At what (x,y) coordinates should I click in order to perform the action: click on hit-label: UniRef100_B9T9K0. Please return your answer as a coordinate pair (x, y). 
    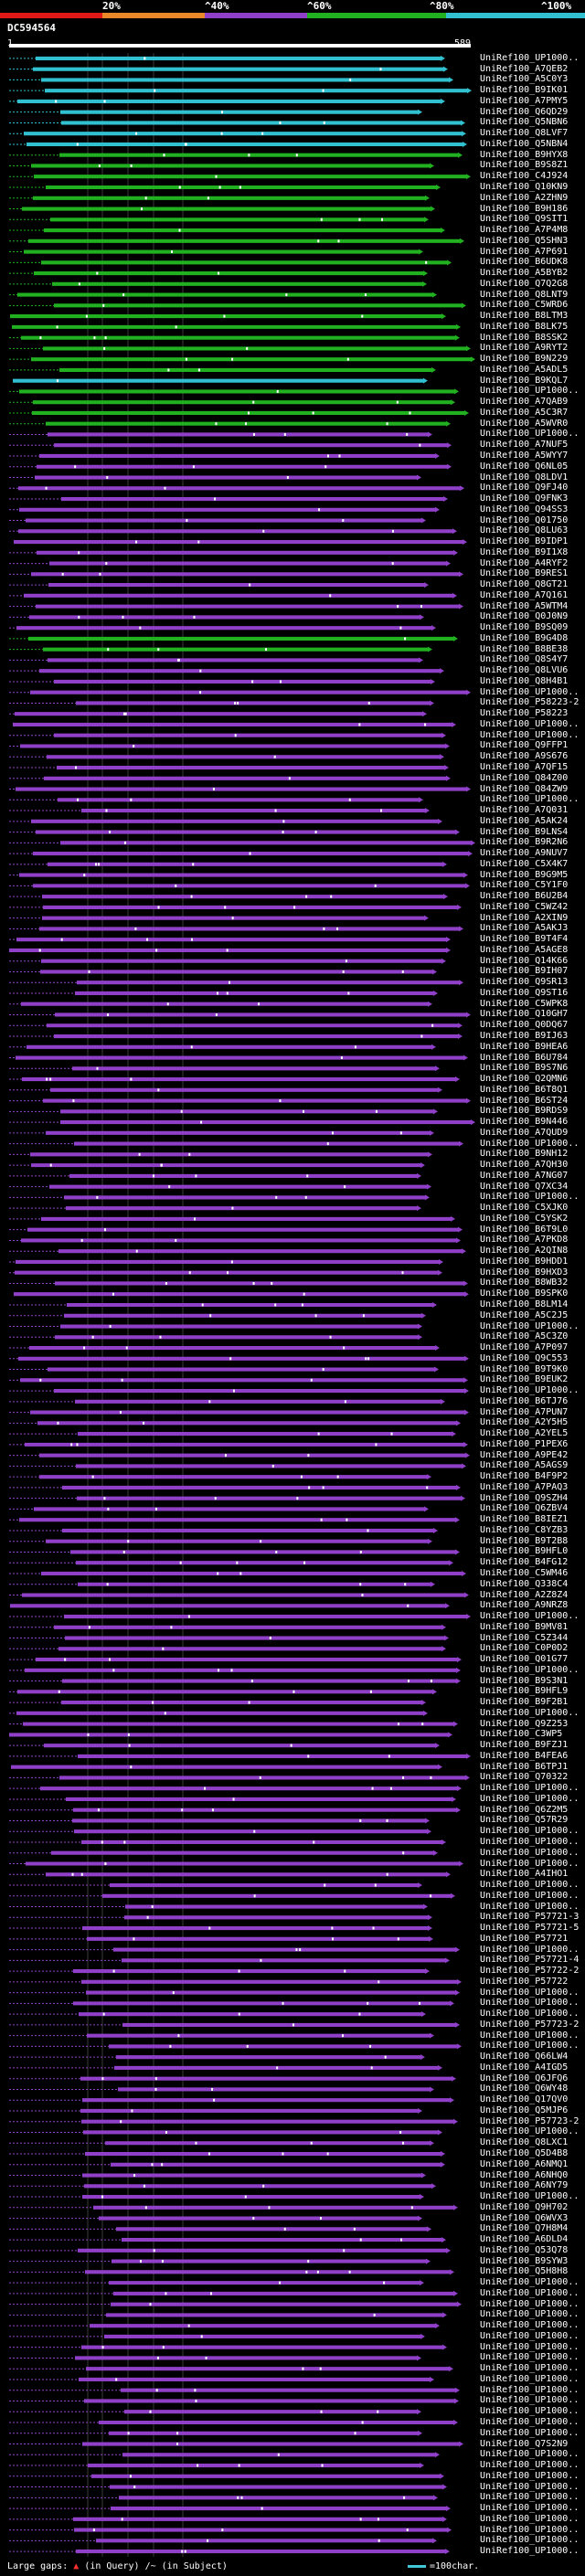
    Looking at the image, I should click on (524, 1368).